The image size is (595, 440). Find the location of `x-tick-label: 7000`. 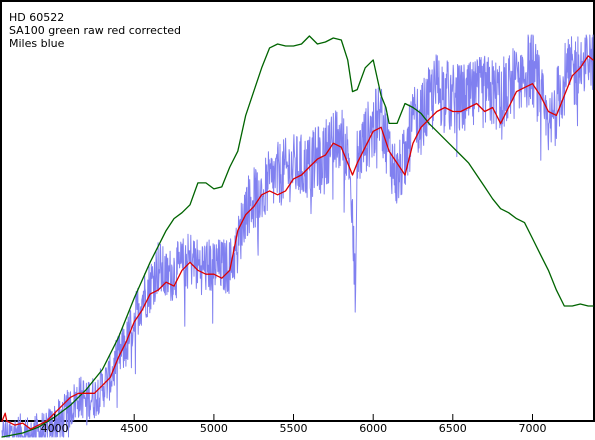

x-tick-label: 7000 is located at coordinates (533, 428).